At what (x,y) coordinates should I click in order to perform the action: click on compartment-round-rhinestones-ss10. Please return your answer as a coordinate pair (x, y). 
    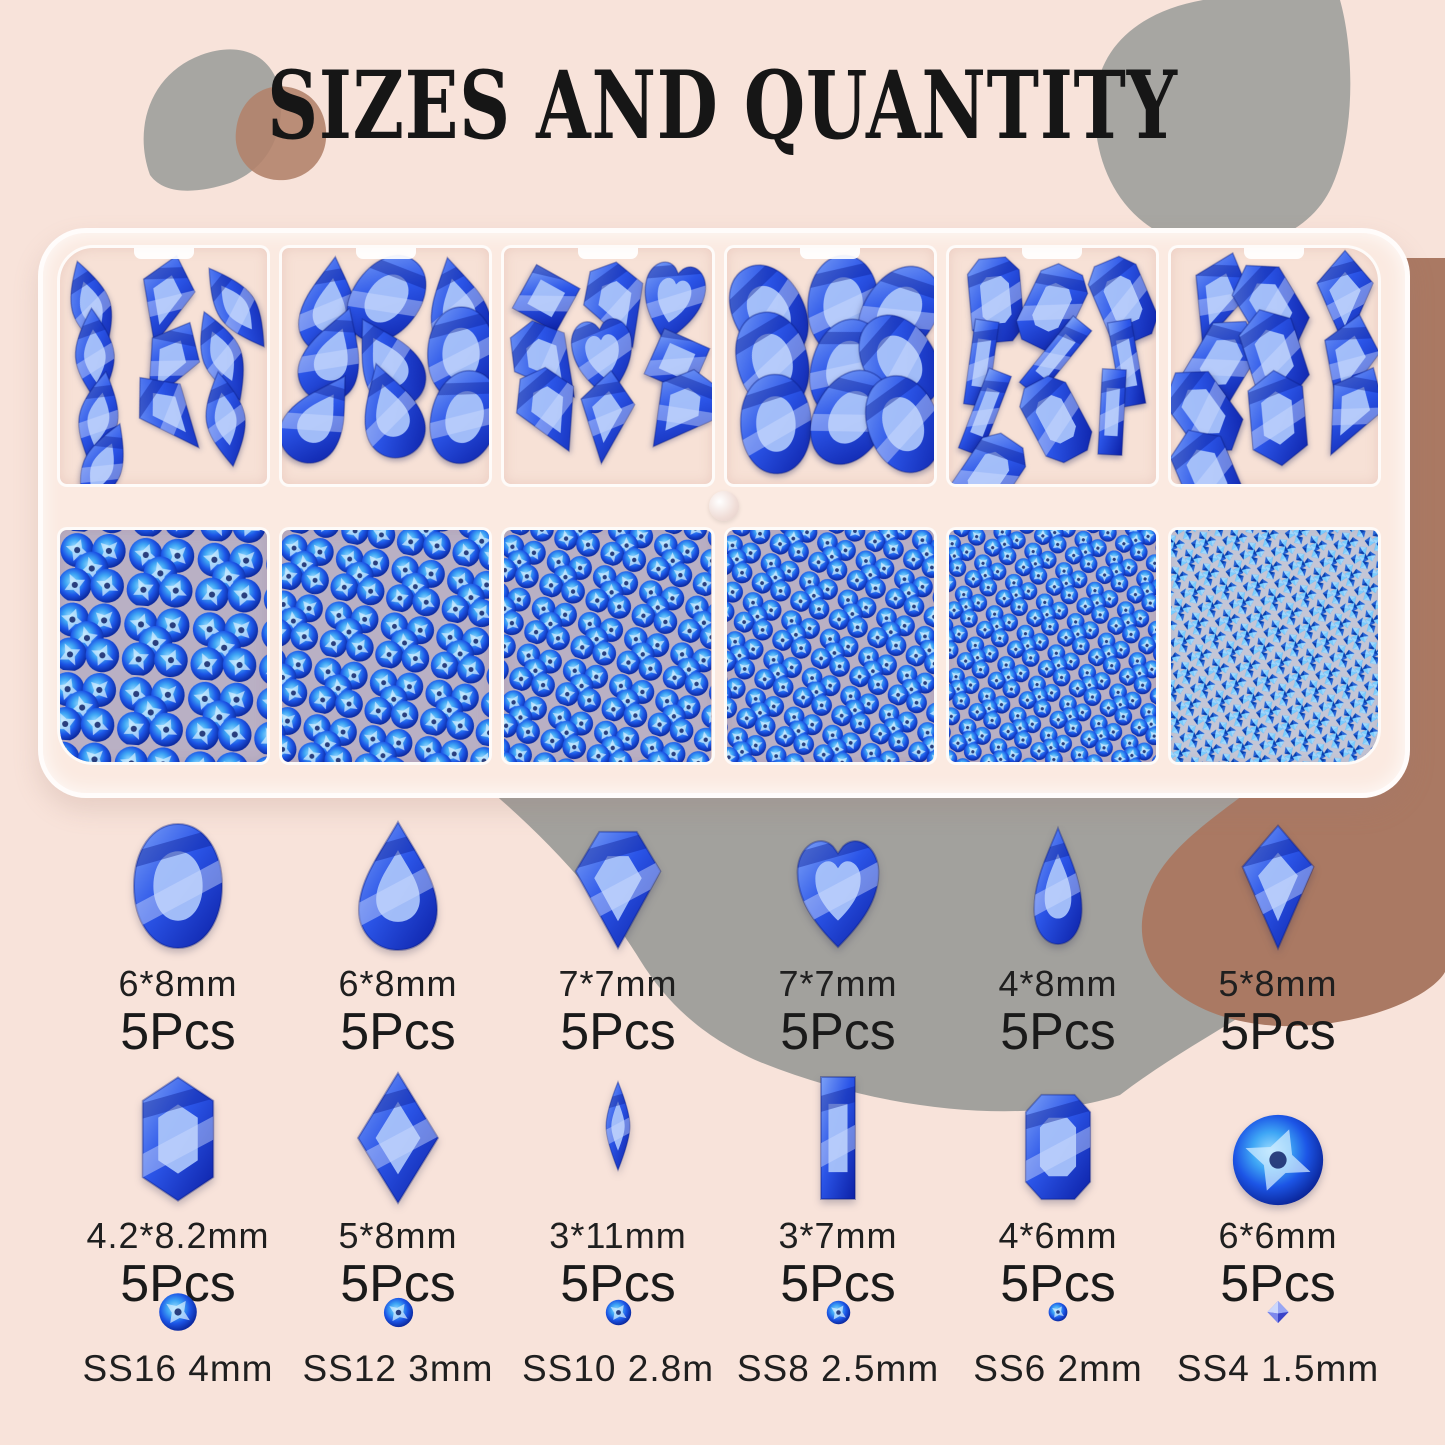
    Looking at the image, I should click on (608, 646).